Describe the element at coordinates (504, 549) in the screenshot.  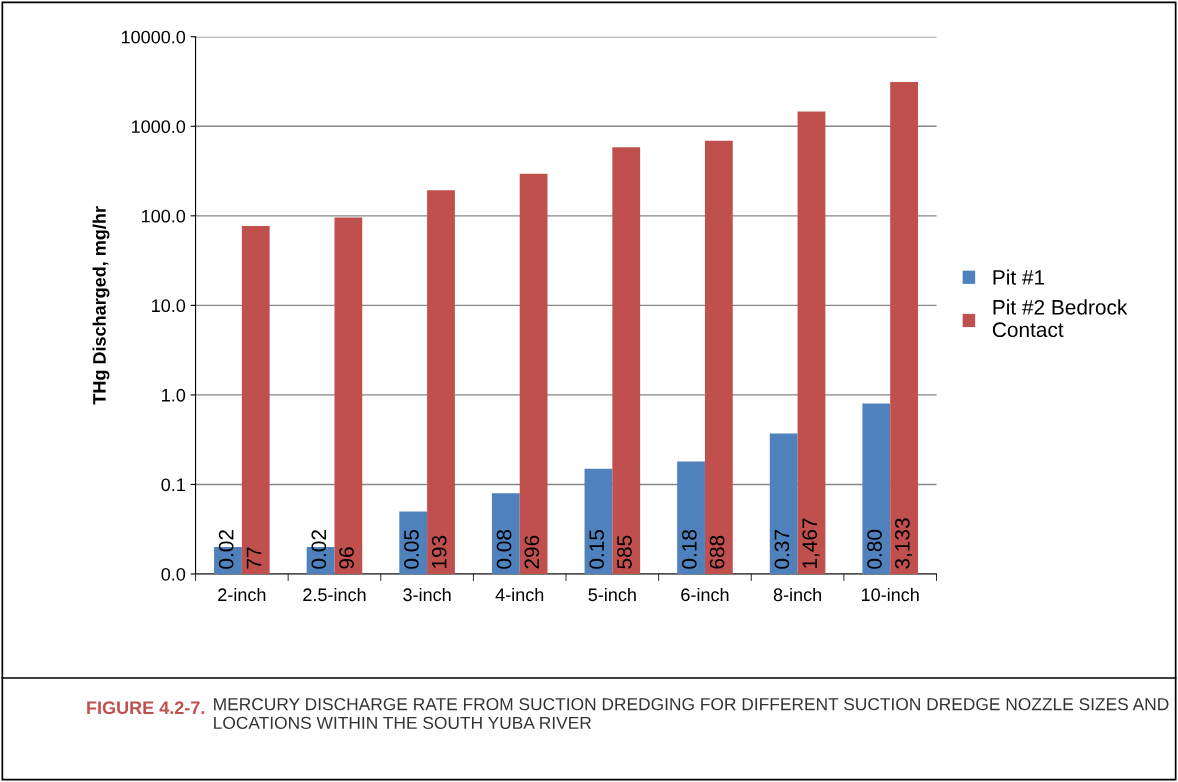
I see `data-label: 0.08` at that location.